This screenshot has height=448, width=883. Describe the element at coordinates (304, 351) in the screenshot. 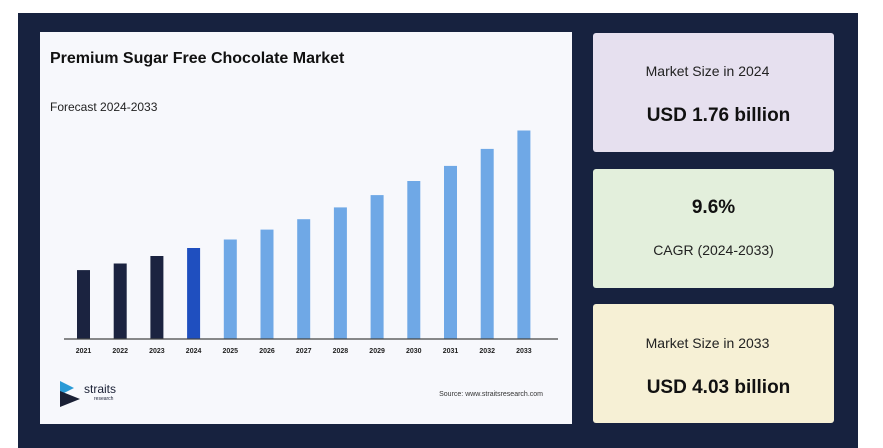

I see `x-tick-label-2027: 2027` at that location.